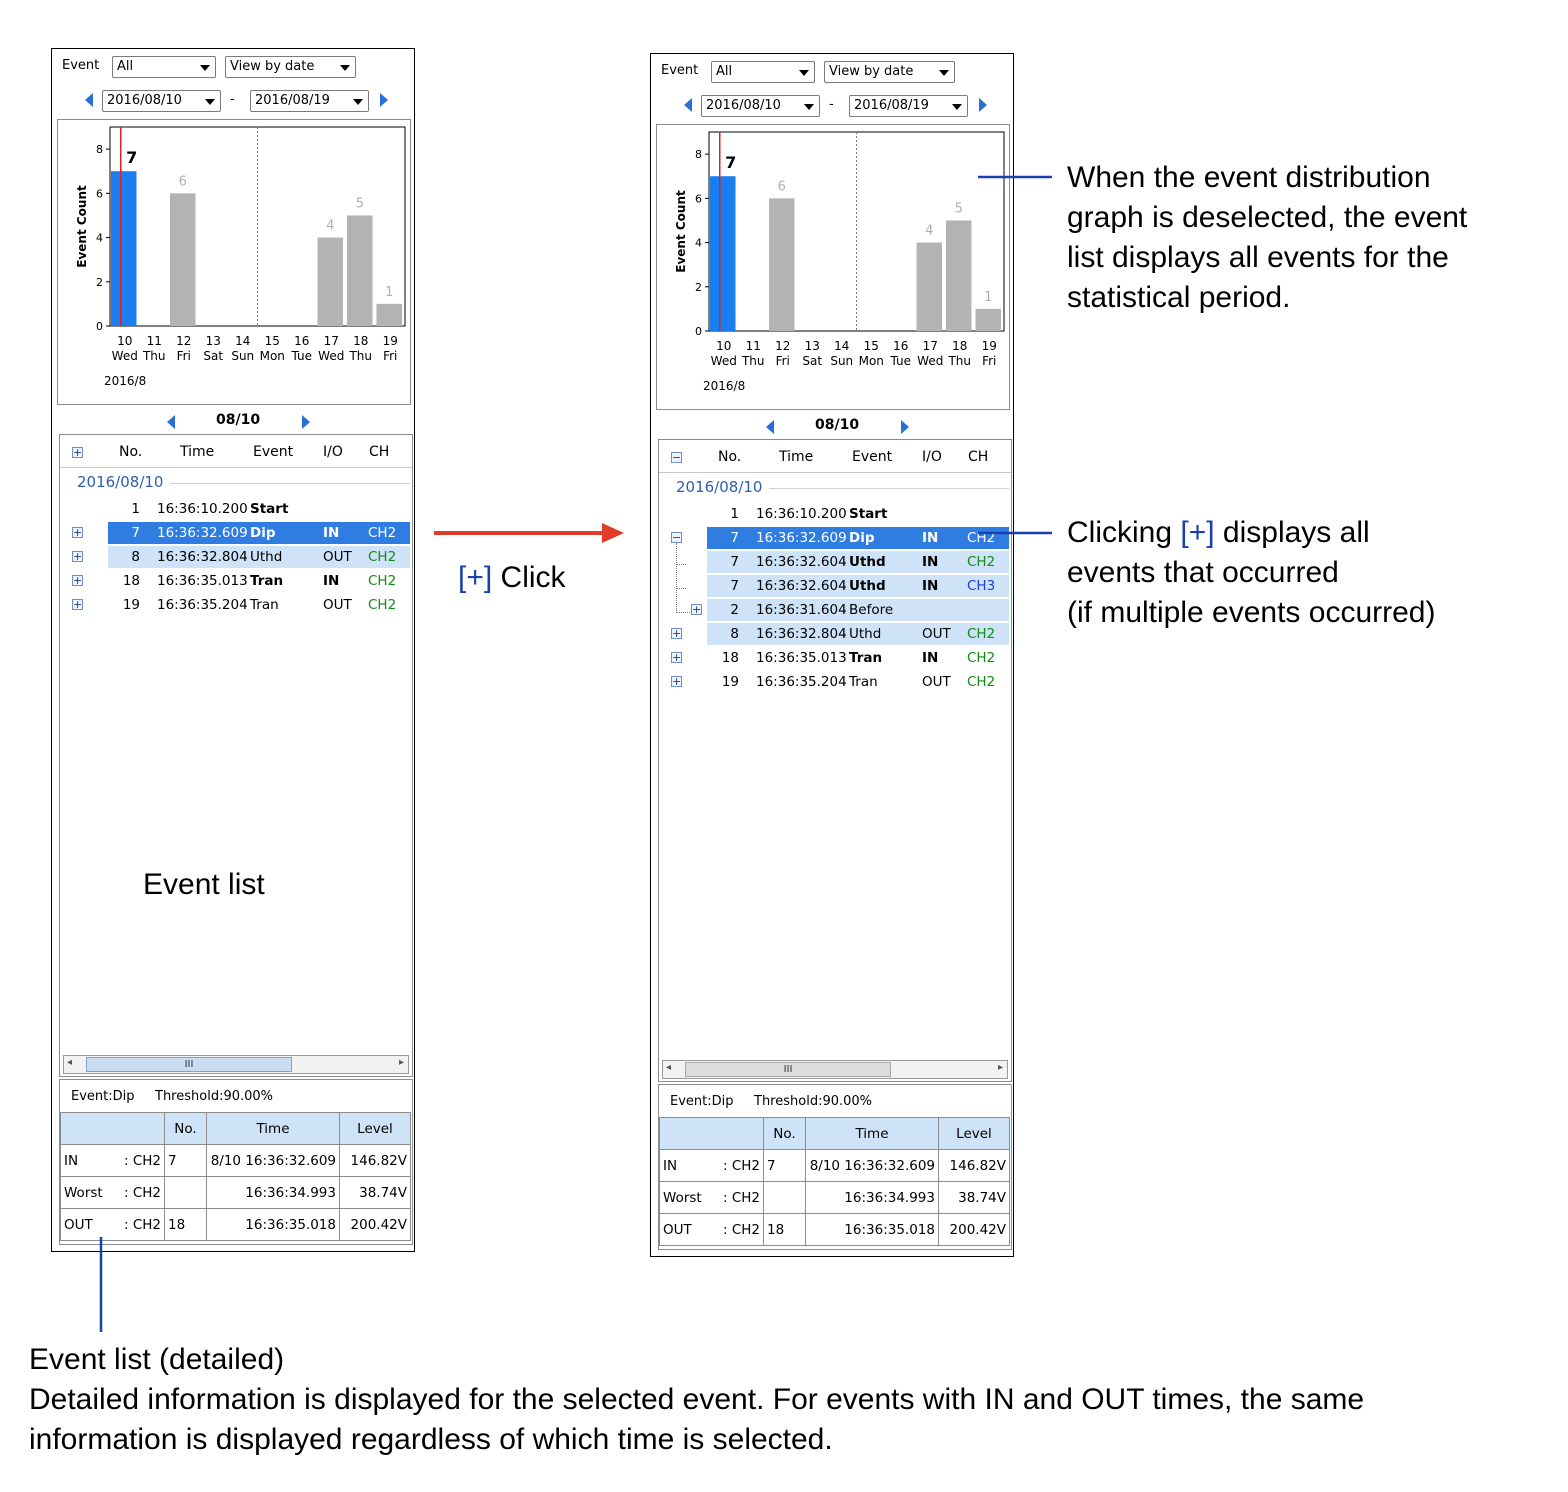 The width and height of the screenshot is (1568, 1492). What do you see at coordinates (676, 537) in the screenshot?
I see `collapse-icon: −` at bounding box center [676, 537].